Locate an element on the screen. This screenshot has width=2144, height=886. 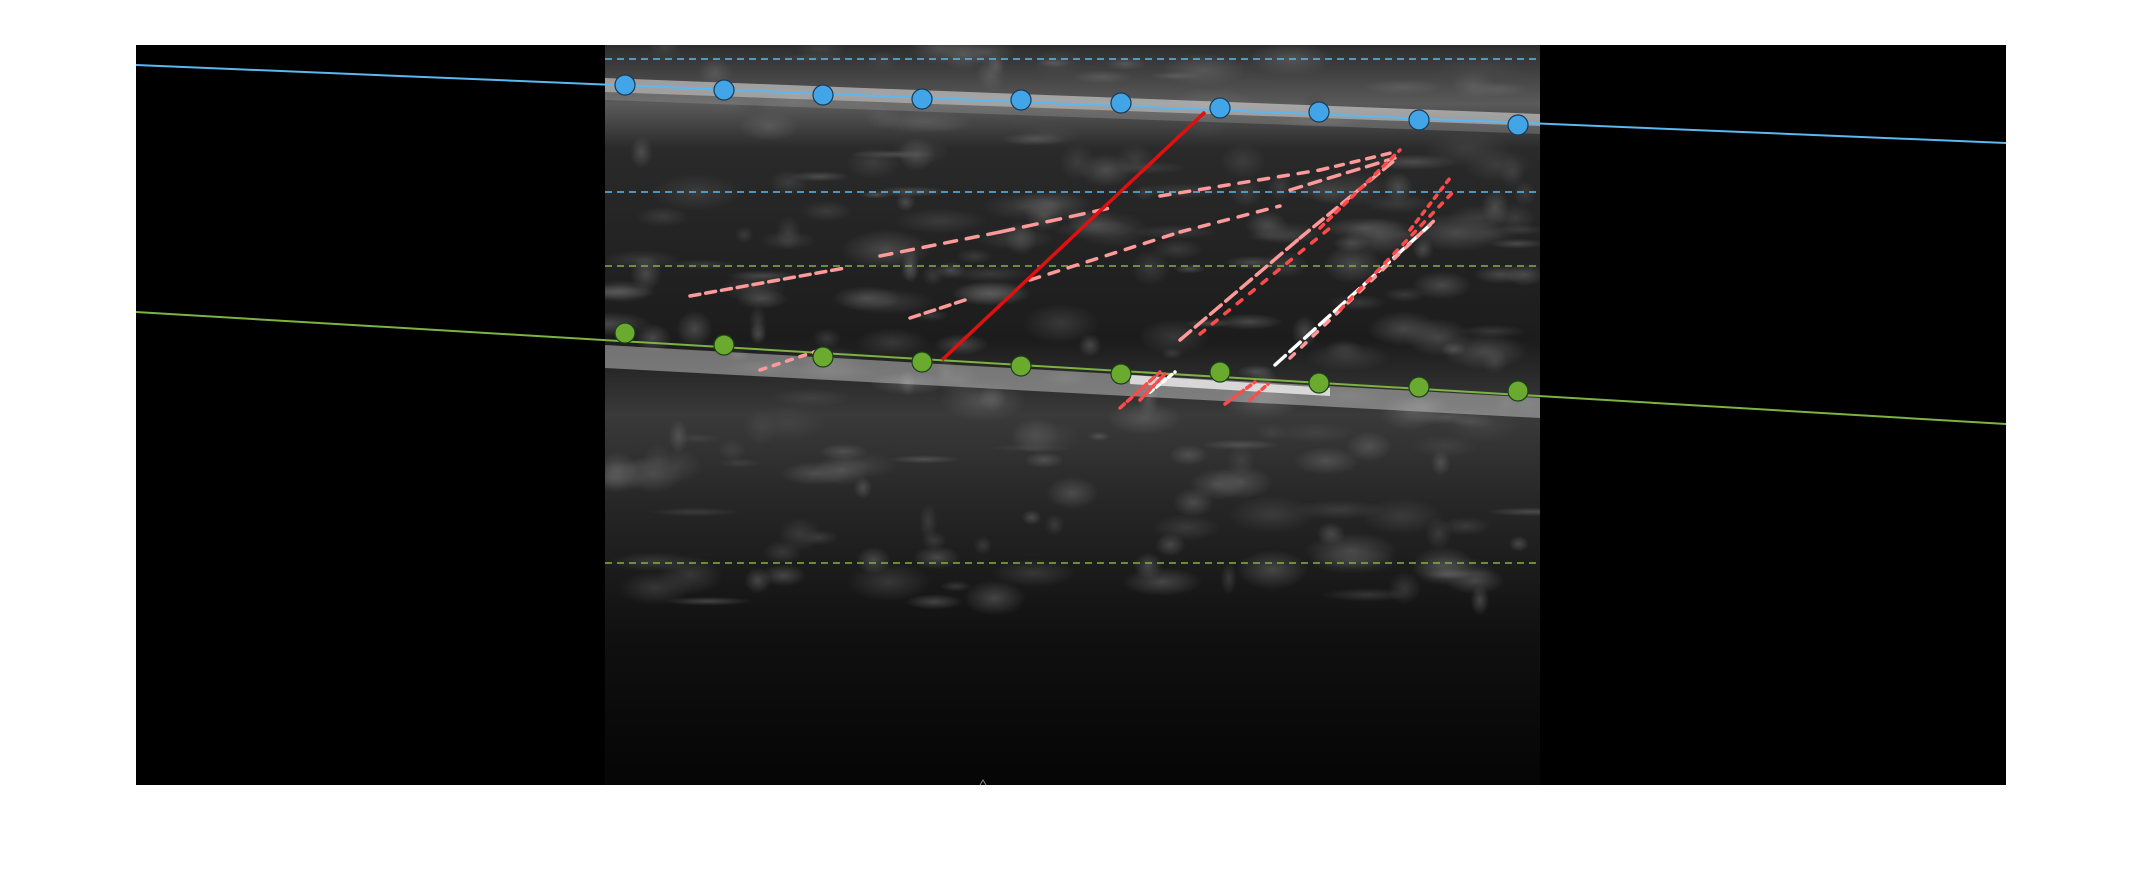
lower-aponeurosis-line is located at coordinates (1071, 368).